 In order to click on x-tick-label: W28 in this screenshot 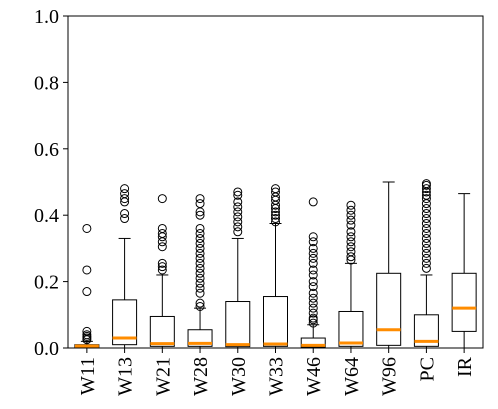, I will do `click(201, 376)`.